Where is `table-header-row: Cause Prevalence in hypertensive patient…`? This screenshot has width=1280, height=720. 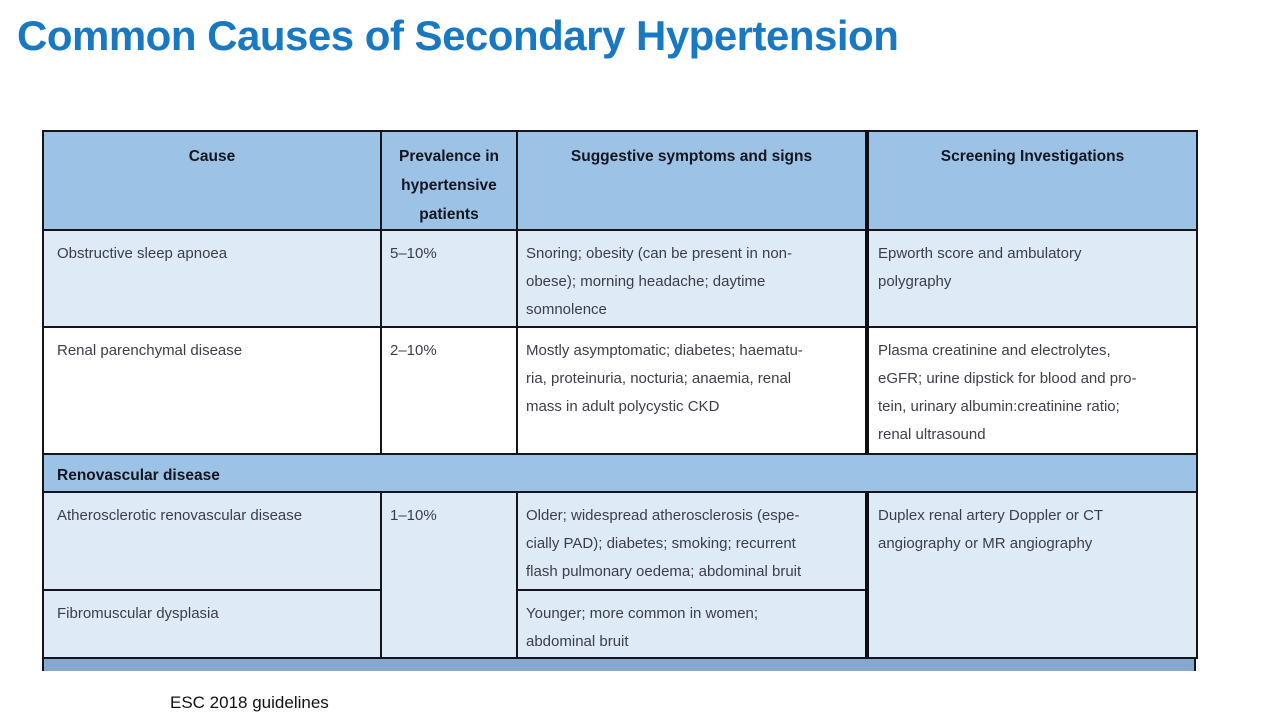 table-header-row: Cause Prevalence in hypertensive patient… is located at coordinates (620, 180).